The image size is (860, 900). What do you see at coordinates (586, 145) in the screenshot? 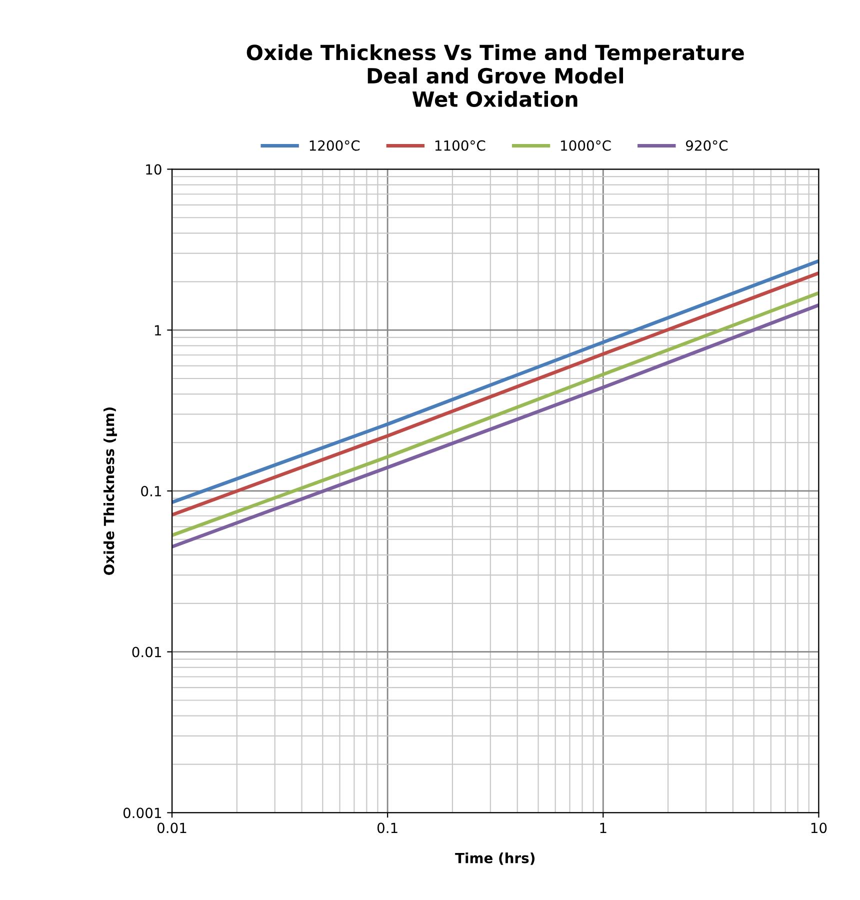
I see `legend-label: 1000°C` at bounding box center [586, 145].